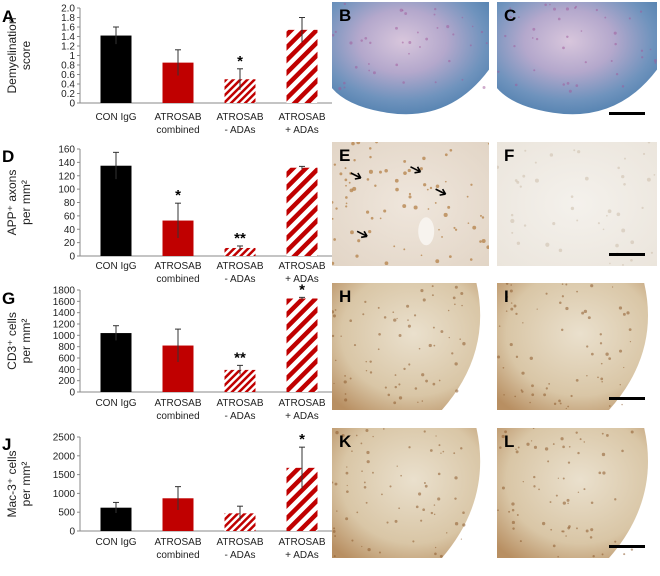 The image size is (660, 576). I want to click on significance-label: **, so click(240, 357).